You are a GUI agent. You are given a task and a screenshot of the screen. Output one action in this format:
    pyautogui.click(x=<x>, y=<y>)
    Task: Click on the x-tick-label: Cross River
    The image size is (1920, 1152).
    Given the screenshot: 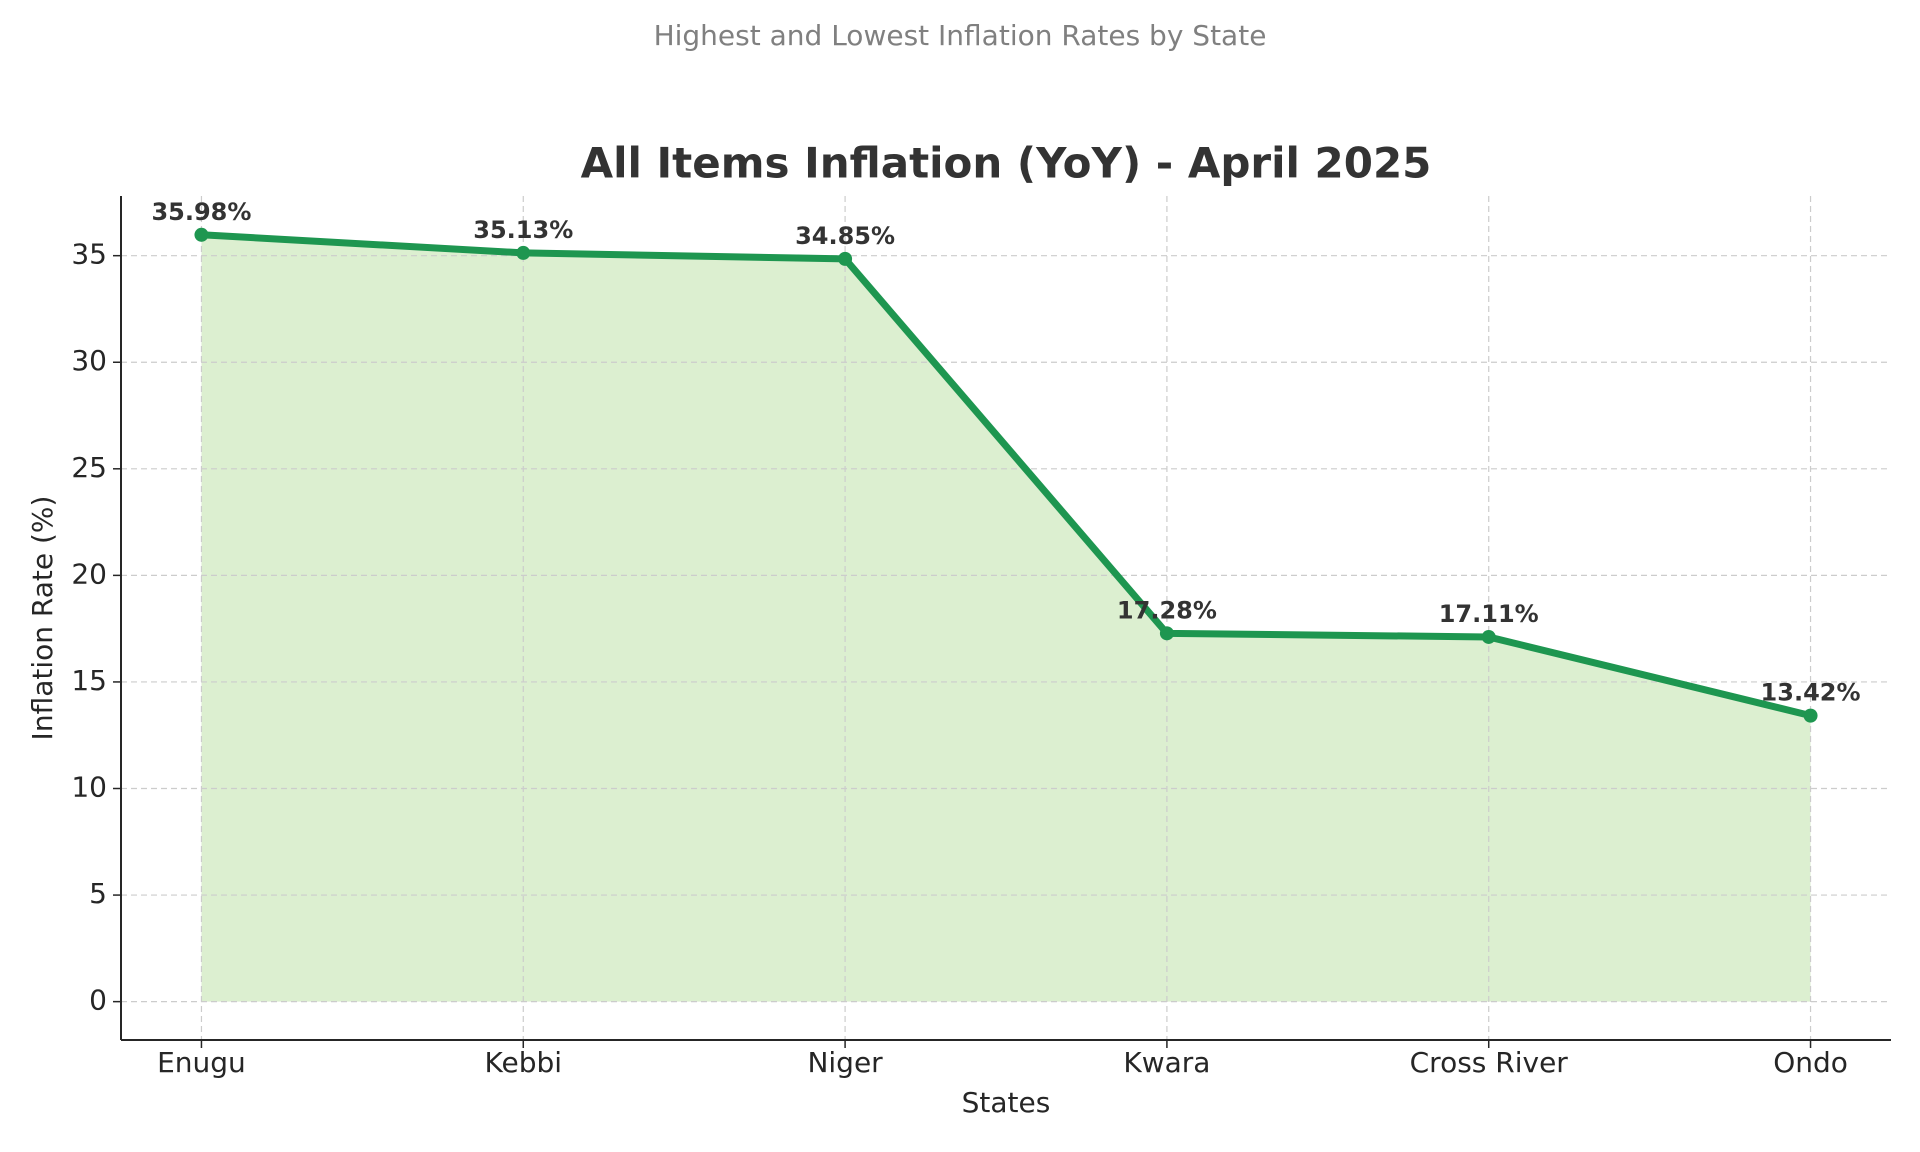 What is the action you would take?
    pyautogui.click(x=1489, y=1062)
    